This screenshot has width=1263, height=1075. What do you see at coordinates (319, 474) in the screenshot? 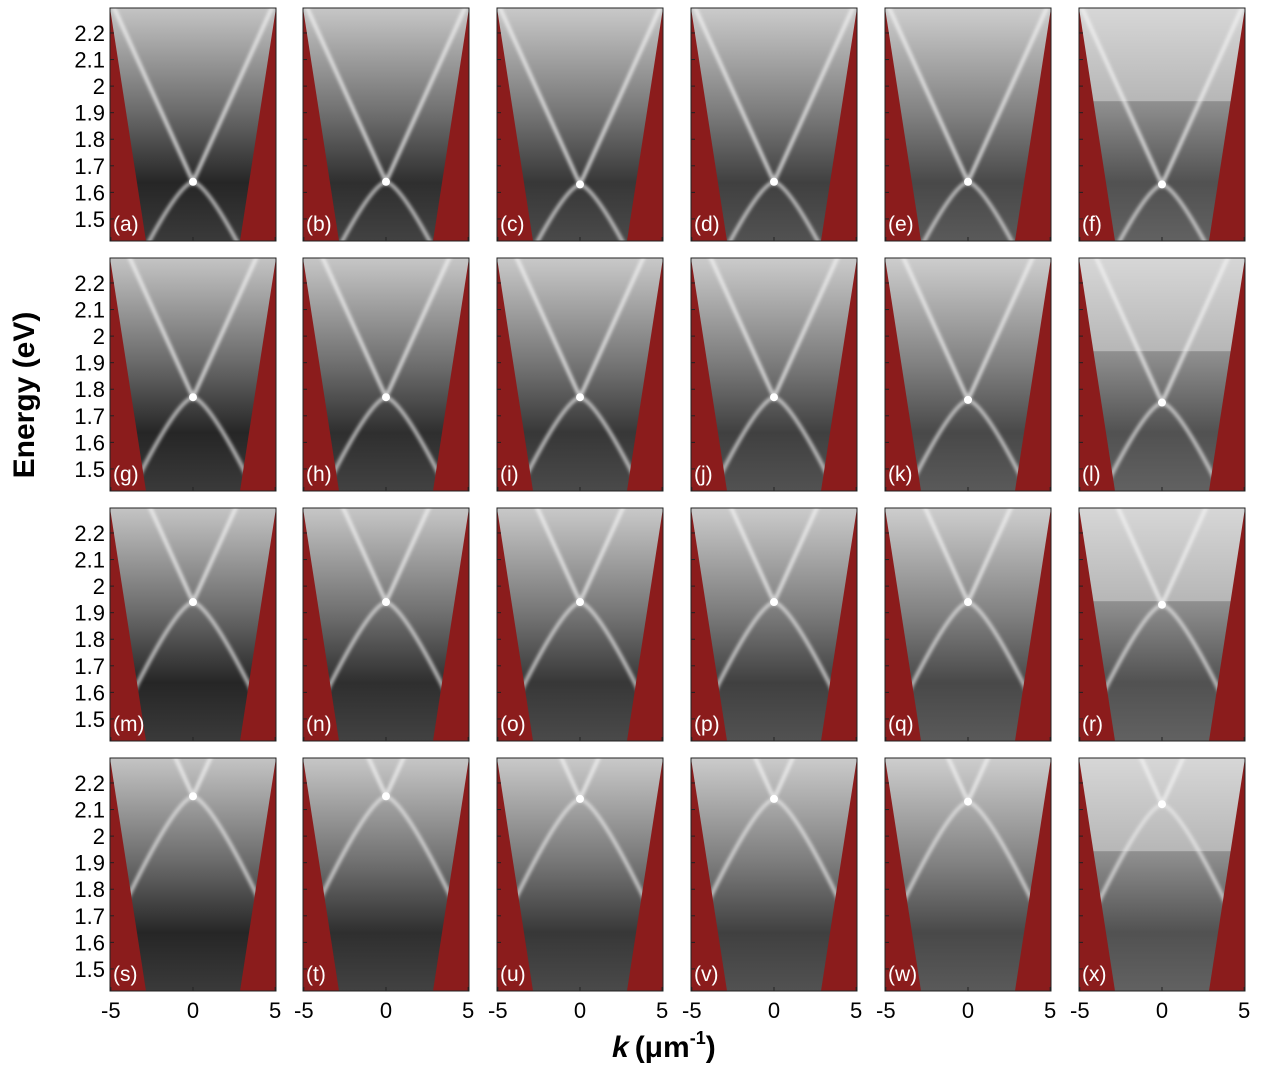
I see `panel-label: (h)` at bounding box center [319, 474].